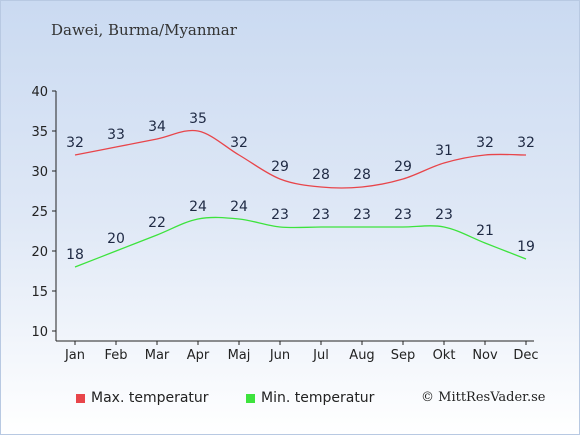 The height and width of the screenshot is (435, 580). What do you see at coordinates (444, 151) in the screenshot?
I see `data-label: 31` at bounding box center [444, 151].